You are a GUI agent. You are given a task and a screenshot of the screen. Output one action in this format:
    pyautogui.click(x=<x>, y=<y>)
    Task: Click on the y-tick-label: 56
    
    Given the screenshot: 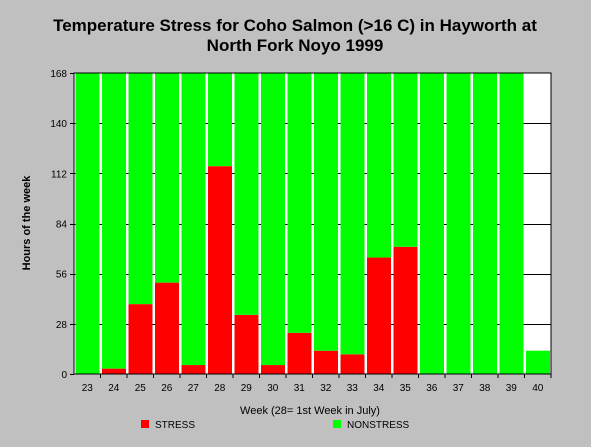 What is the action you would take?
    pyautogui.click(x=62, y=275)
    